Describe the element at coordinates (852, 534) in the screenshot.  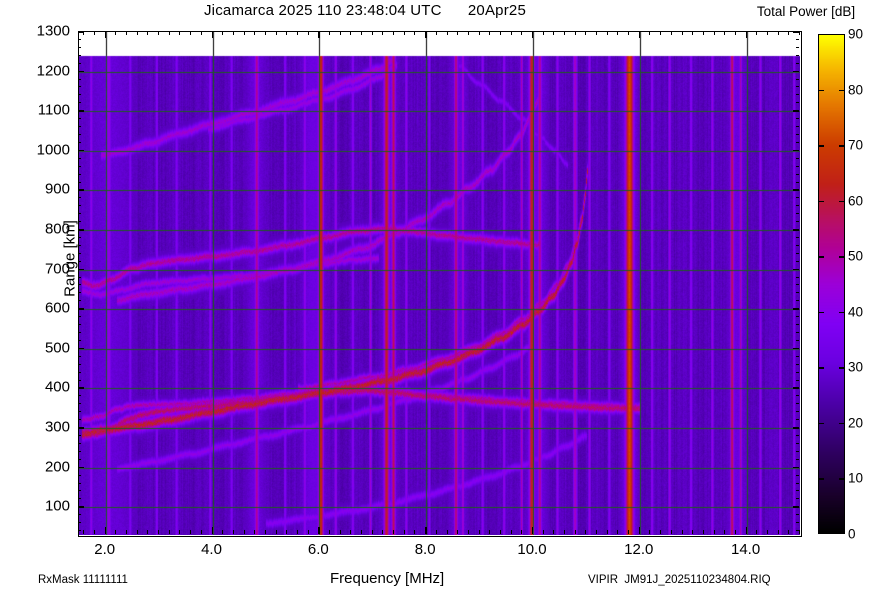
I see `colorbar-tick-label: 0` at that location.